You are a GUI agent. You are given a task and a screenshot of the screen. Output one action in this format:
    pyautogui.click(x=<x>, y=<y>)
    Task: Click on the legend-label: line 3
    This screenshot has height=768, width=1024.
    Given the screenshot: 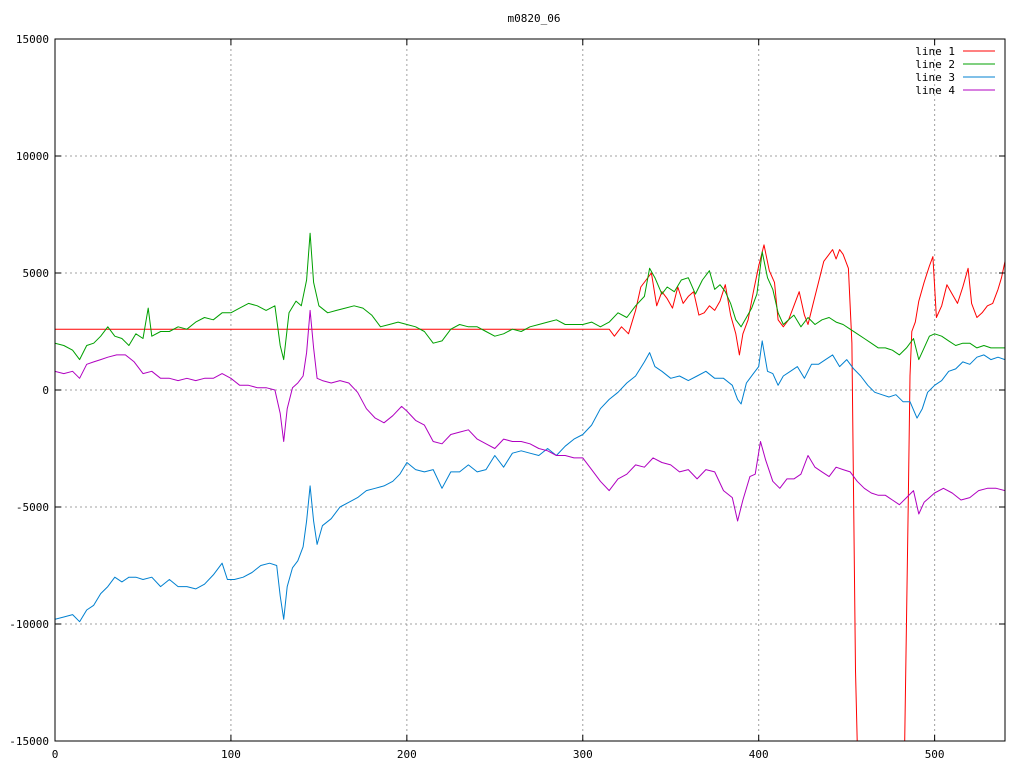 What is the action you would take?
    pyautogui.click(x=935, y=77)
    